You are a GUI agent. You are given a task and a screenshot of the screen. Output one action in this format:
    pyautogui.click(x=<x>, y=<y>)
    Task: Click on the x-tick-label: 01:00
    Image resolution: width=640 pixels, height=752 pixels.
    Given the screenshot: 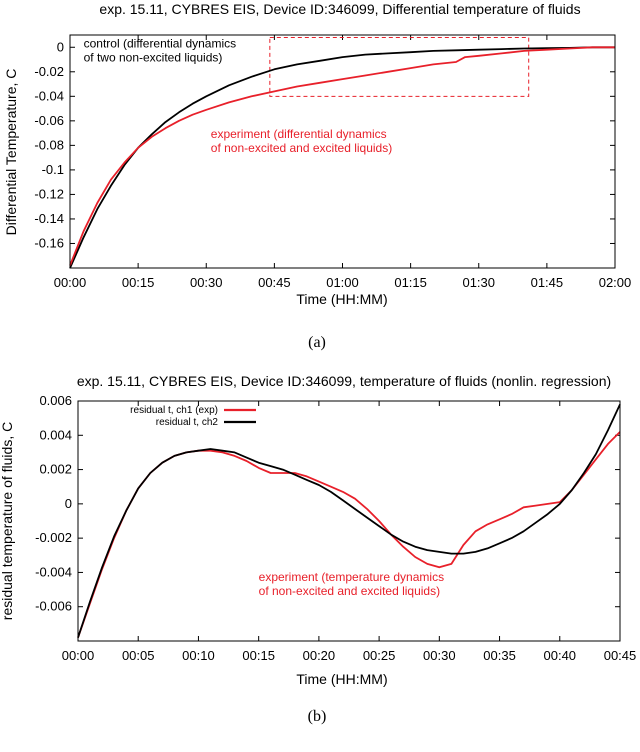 What is the action you would take?
    pyautogui.click(x=342, y=282)
    